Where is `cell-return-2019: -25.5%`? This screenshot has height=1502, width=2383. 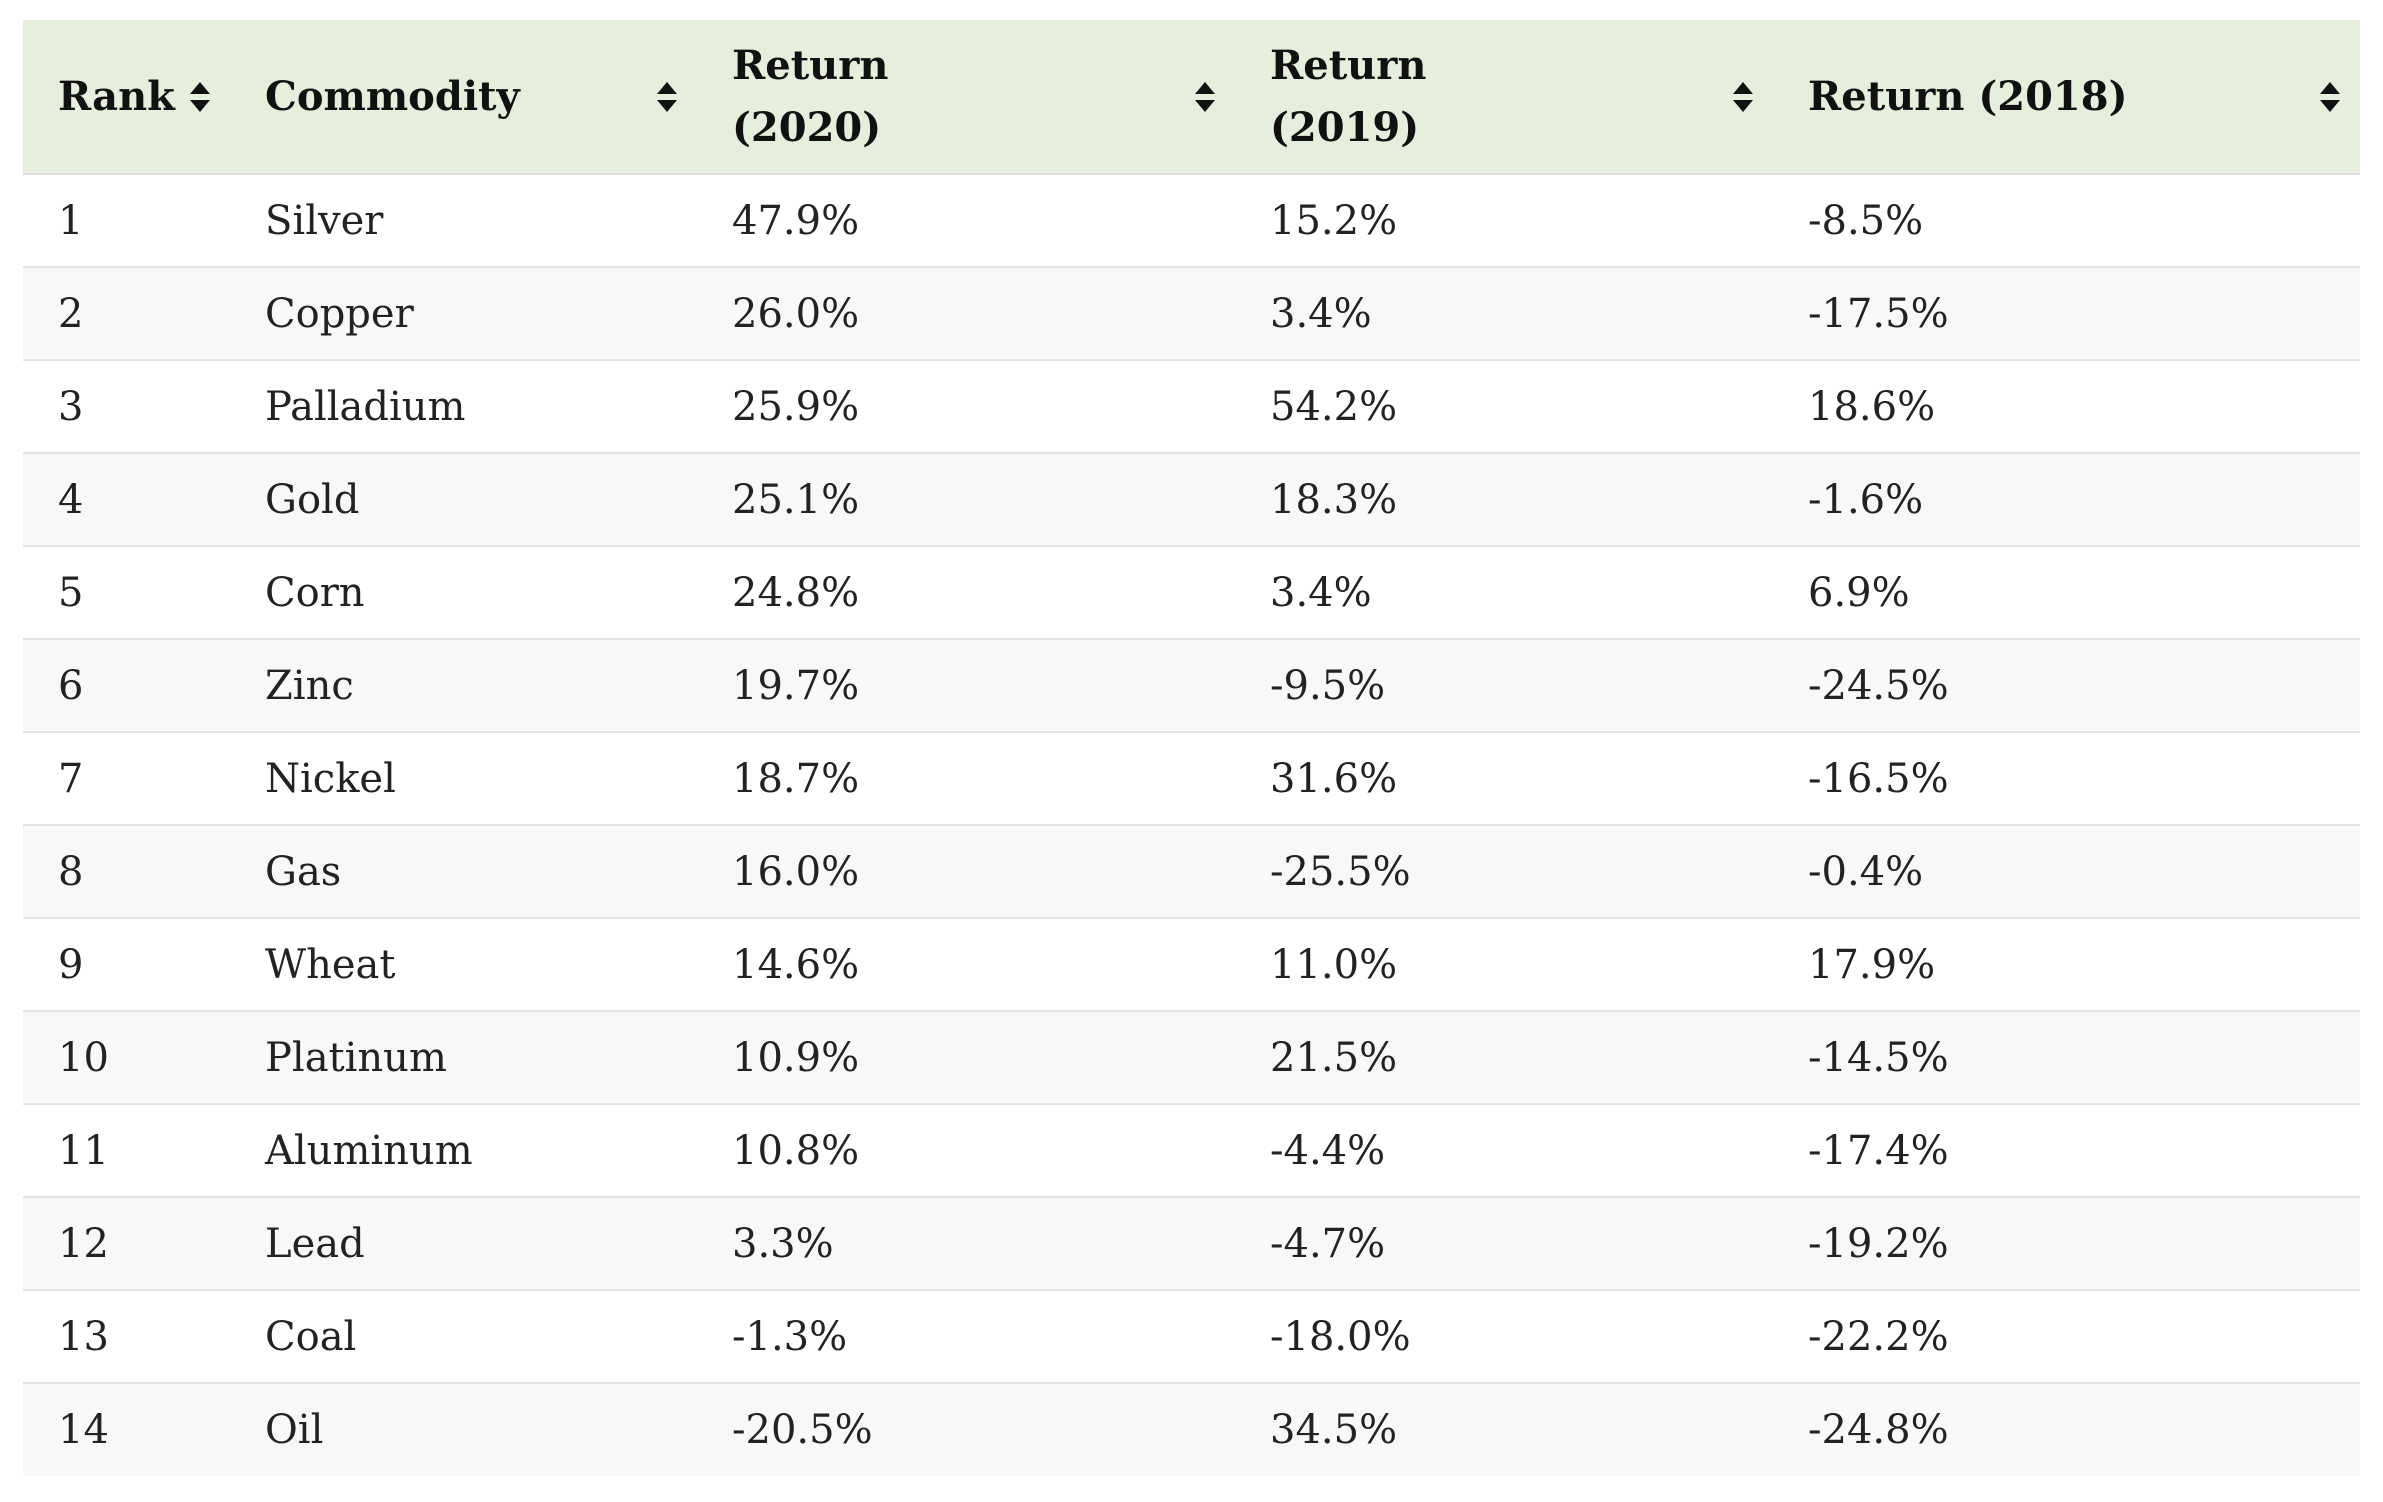
cell-return-2019: -25.5% is located at coordinates (1504, 871).